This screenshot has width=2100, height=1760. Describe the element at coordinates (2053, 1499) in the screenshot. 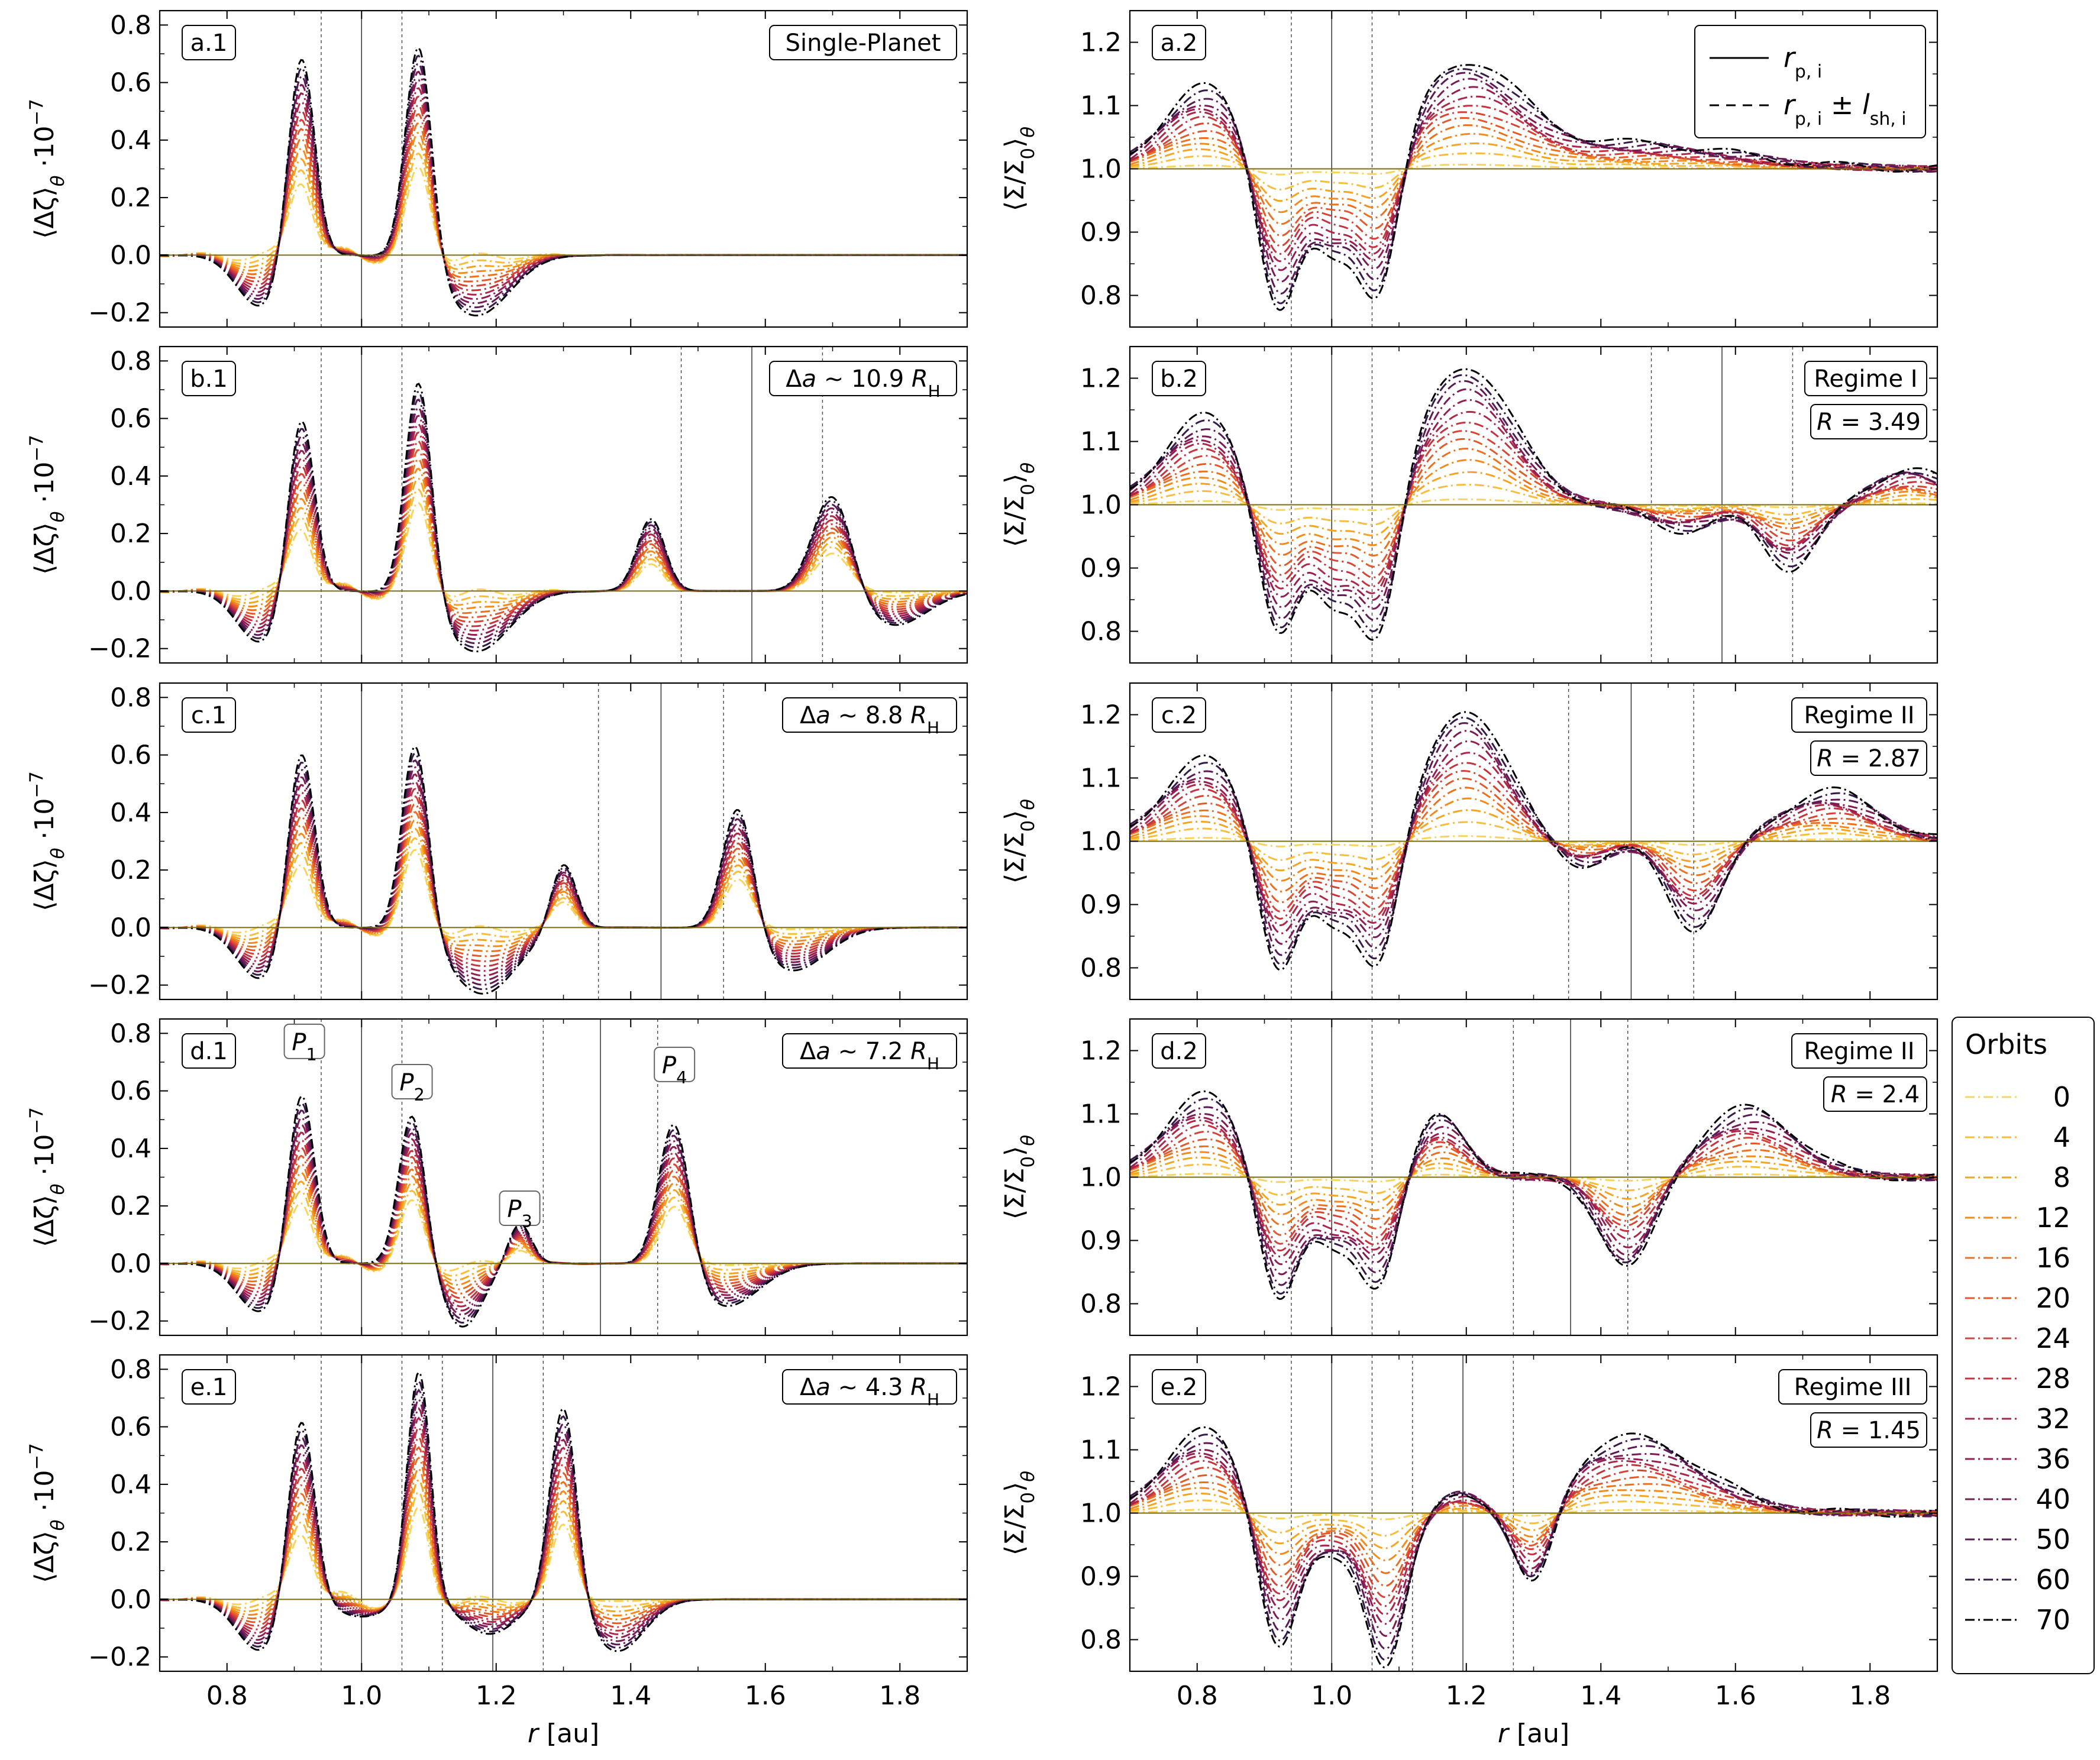

I see `orbits-legend-label-40: 40` at that location.